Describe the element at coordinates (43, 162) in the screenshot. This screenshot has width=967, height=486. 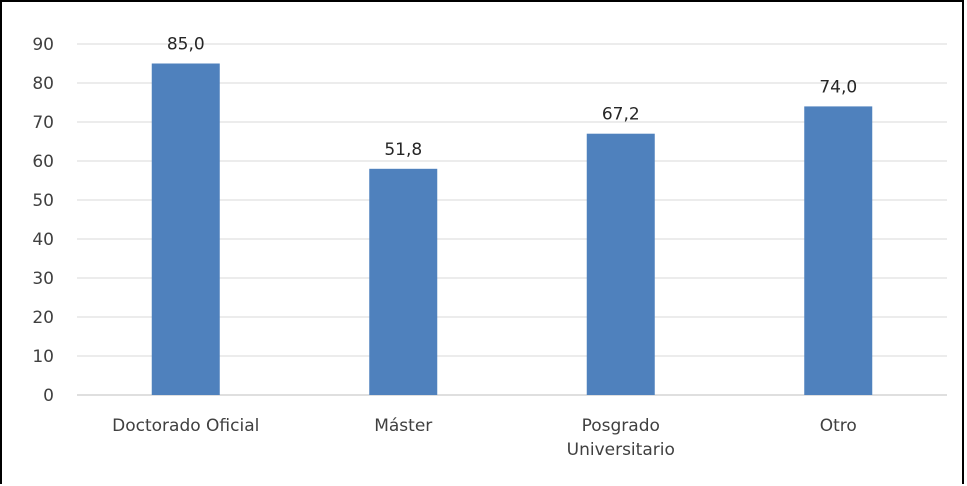
I see `y-tick-label: 60` at that location.